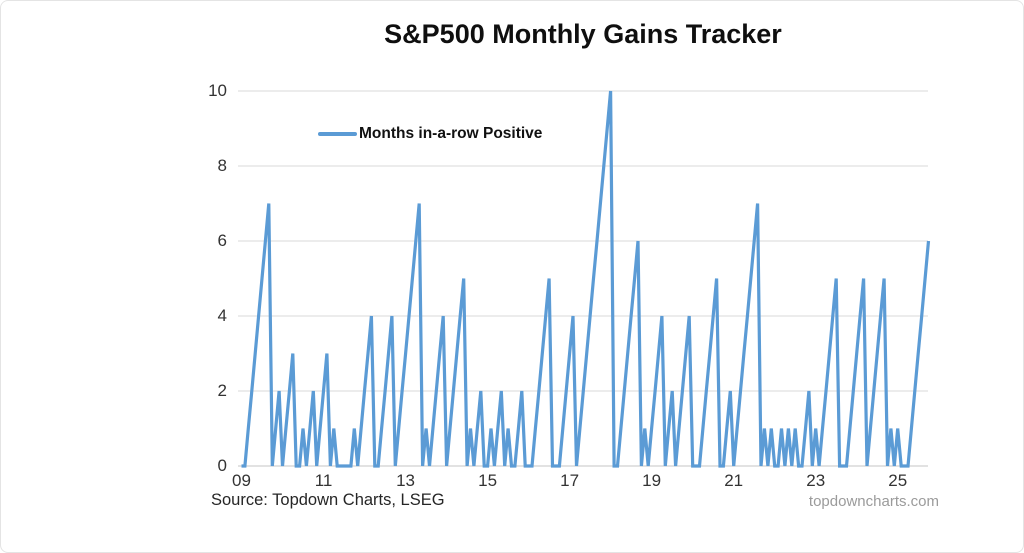 Image resolution: width=1024 pixels, height=553 pixels. What do you see at coordinates (222, 240) in the screenshot?
I see `y-tick-label: 6` at bounding box center [222, 240].